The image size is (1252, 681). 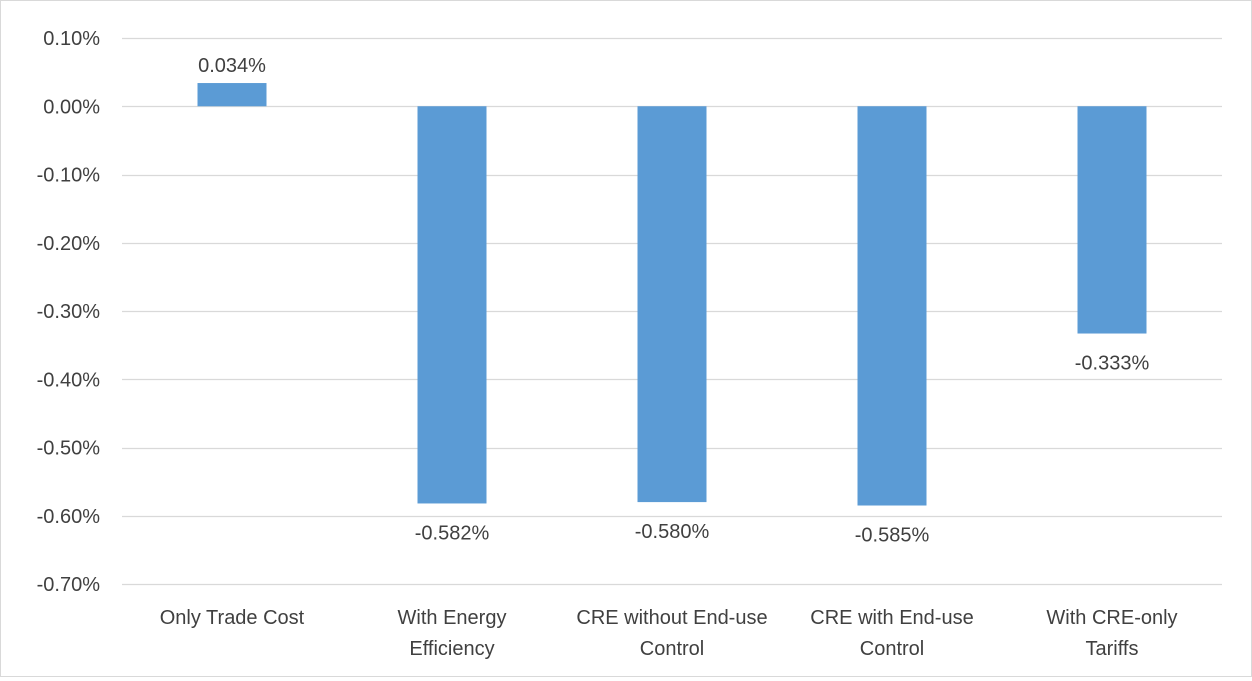 I want to click on x-category-label: Tariffs, so click(x=1112, y=649).